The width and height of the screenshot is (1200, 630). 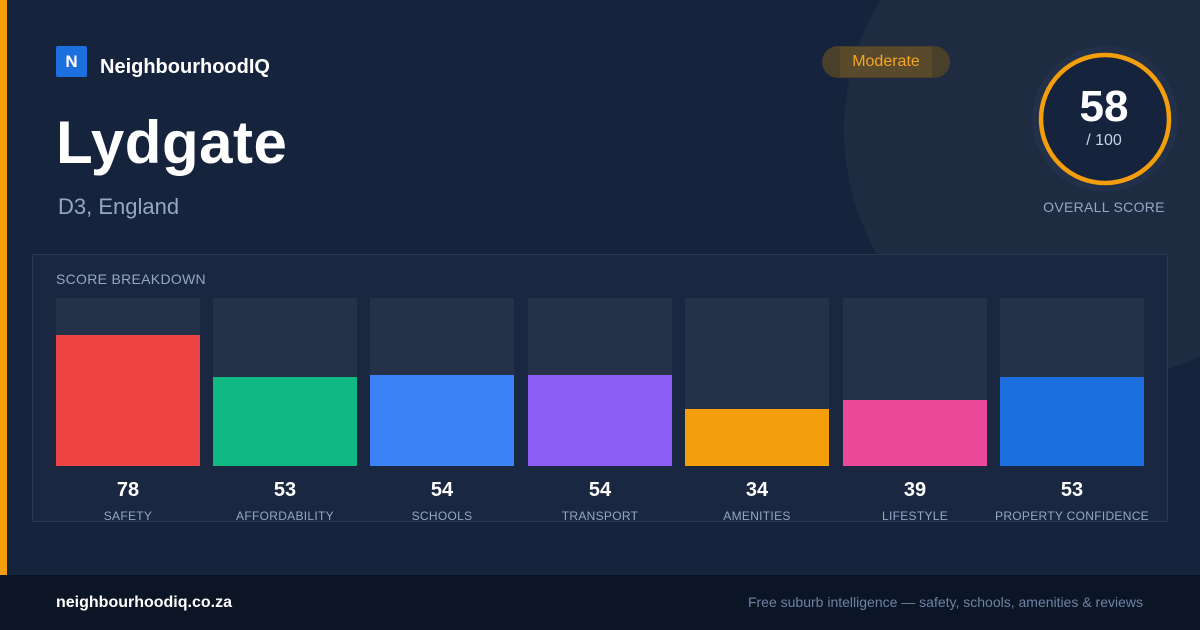 I want to click on bar-value: 78, so click(x=128, y=490).